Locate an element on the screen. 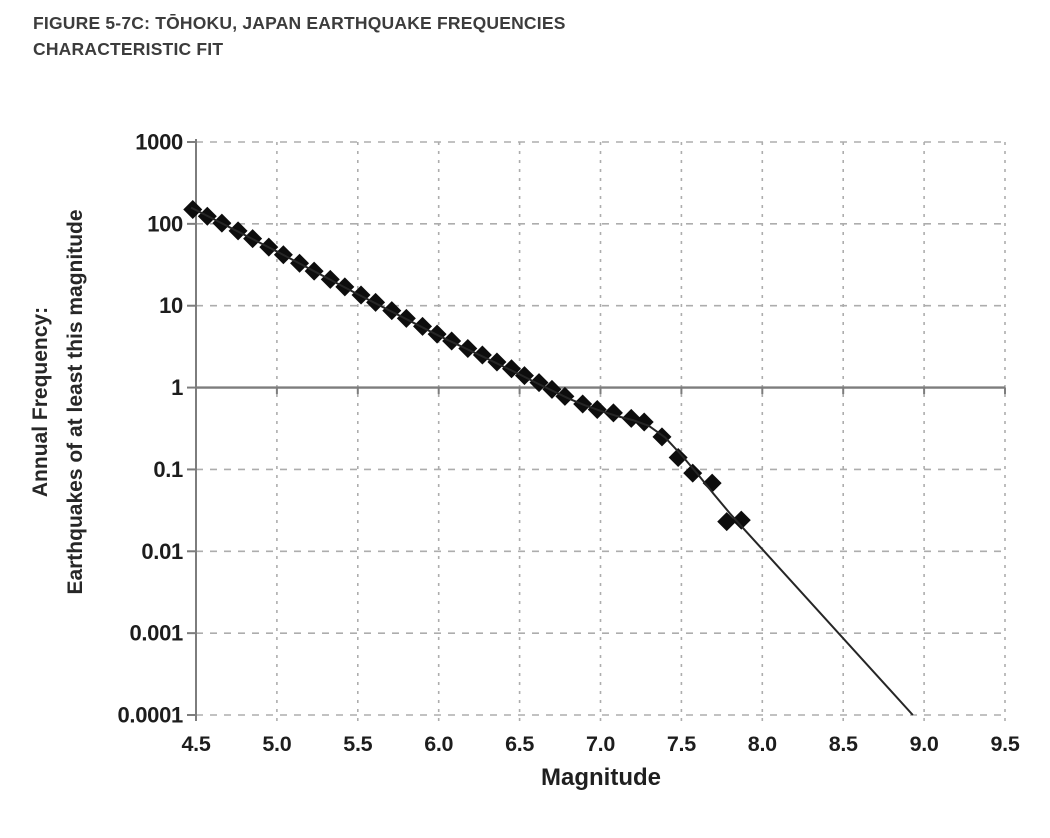 Image resolution: width=1050 pixels, height=838 pixels. y-tick-label: 0.01 is located at coordinates (162, 551).